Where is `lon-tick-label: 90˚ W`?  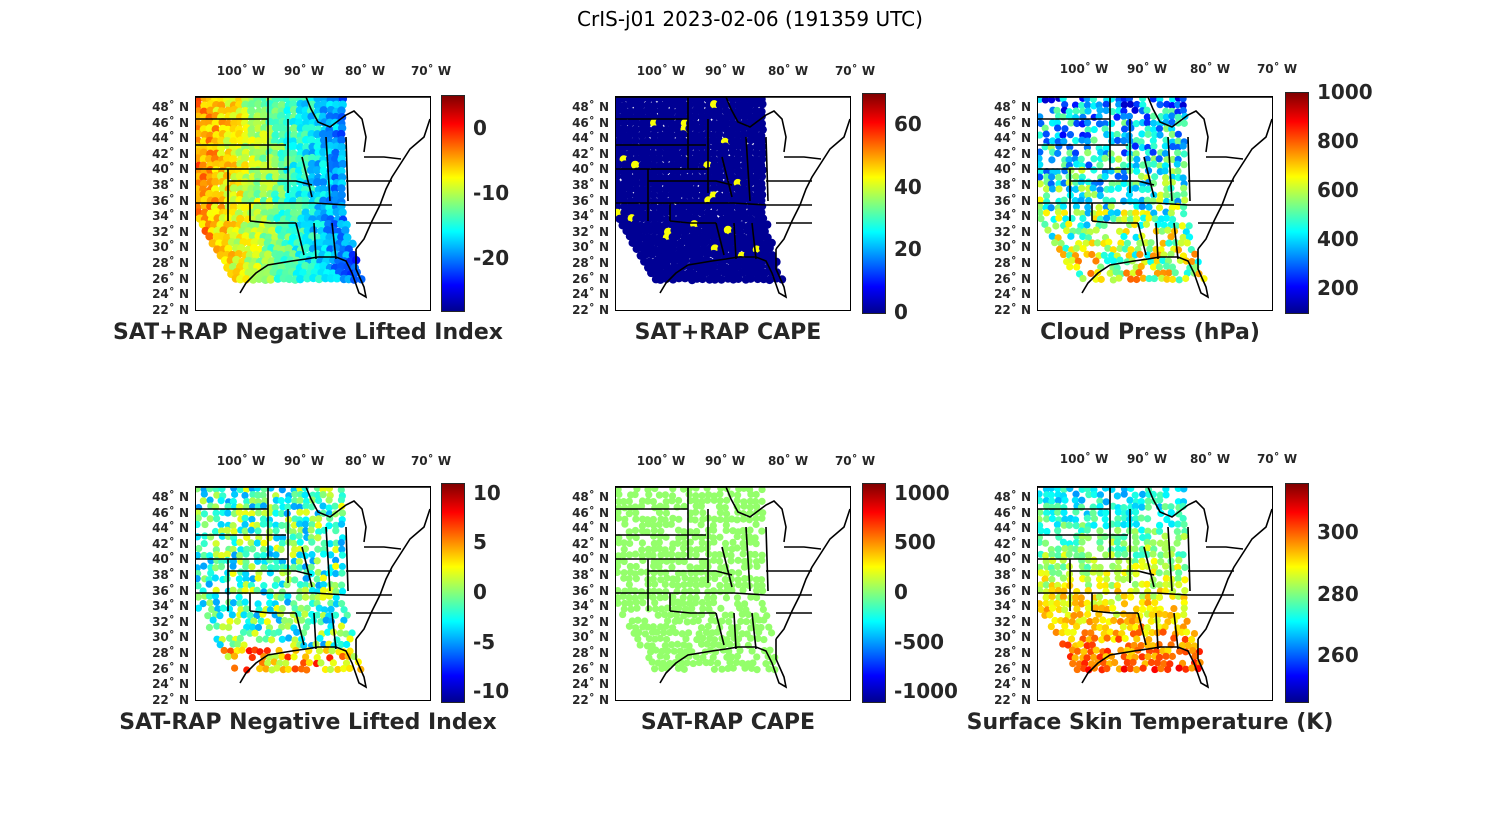 lon-tick-label: 90˚ W is located at coordinates (304, 461).